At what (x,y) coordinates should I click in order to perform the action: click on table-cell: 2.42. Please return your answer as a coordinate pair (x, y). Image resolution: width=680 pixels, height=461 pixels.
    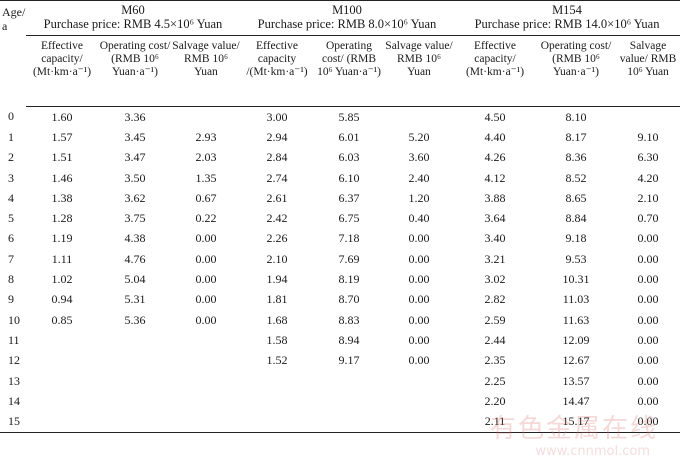
    Looking at the image, I should click on (277, 218).